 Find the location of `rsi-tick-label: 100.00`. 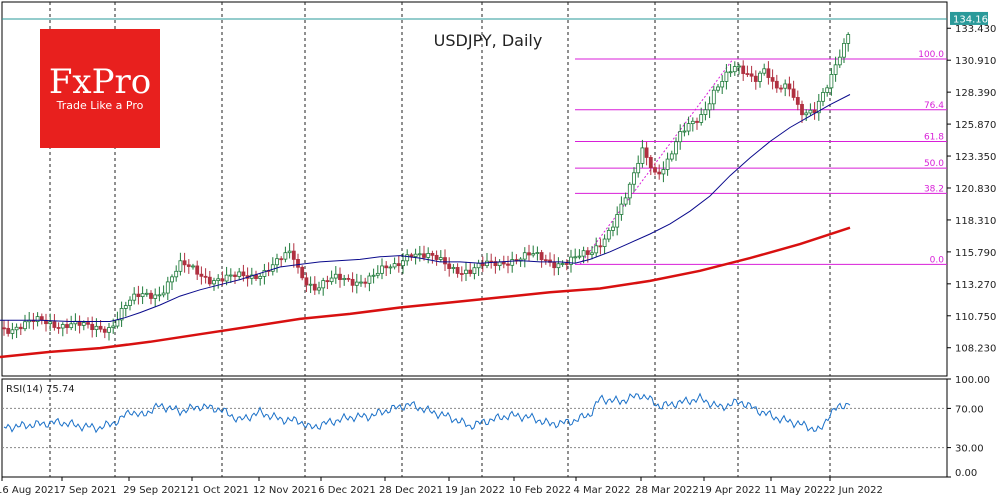

rsi-tick-label: 100.00 is located at coordinates (972, 380).